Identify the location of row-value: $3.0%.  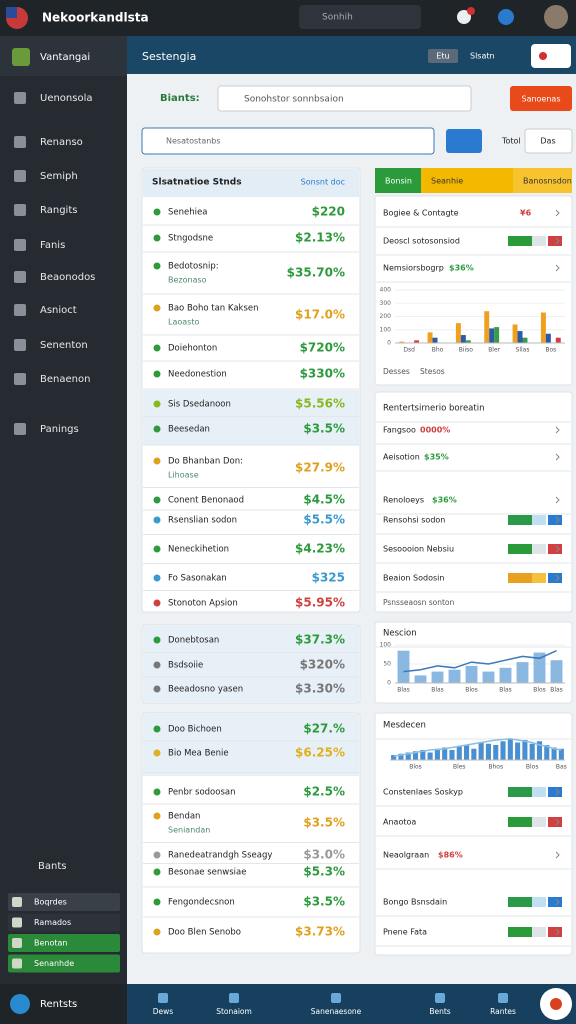
(324, 855).